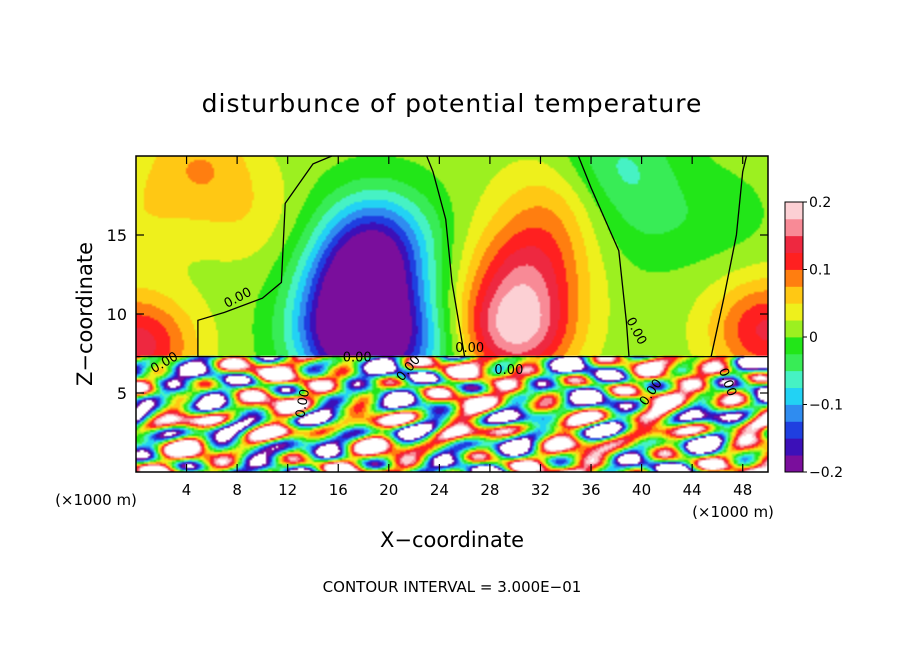 The height and width of the screenshot is (654, 904). I want to click on colorbar: −0.2 −0.1 0 0.1 0.2, so click(813, 338).